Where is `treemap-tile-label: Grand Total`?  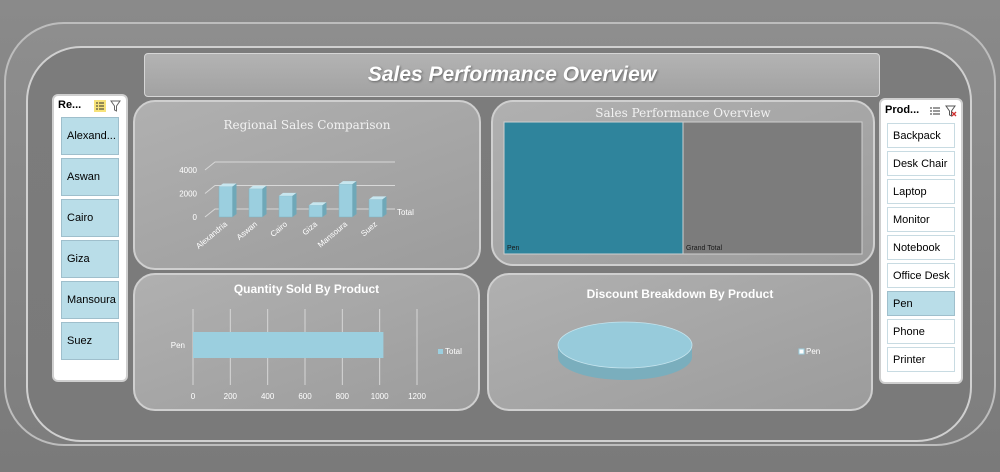 treemap-tile-label: Grand Total is located at coordinates (704, 248).